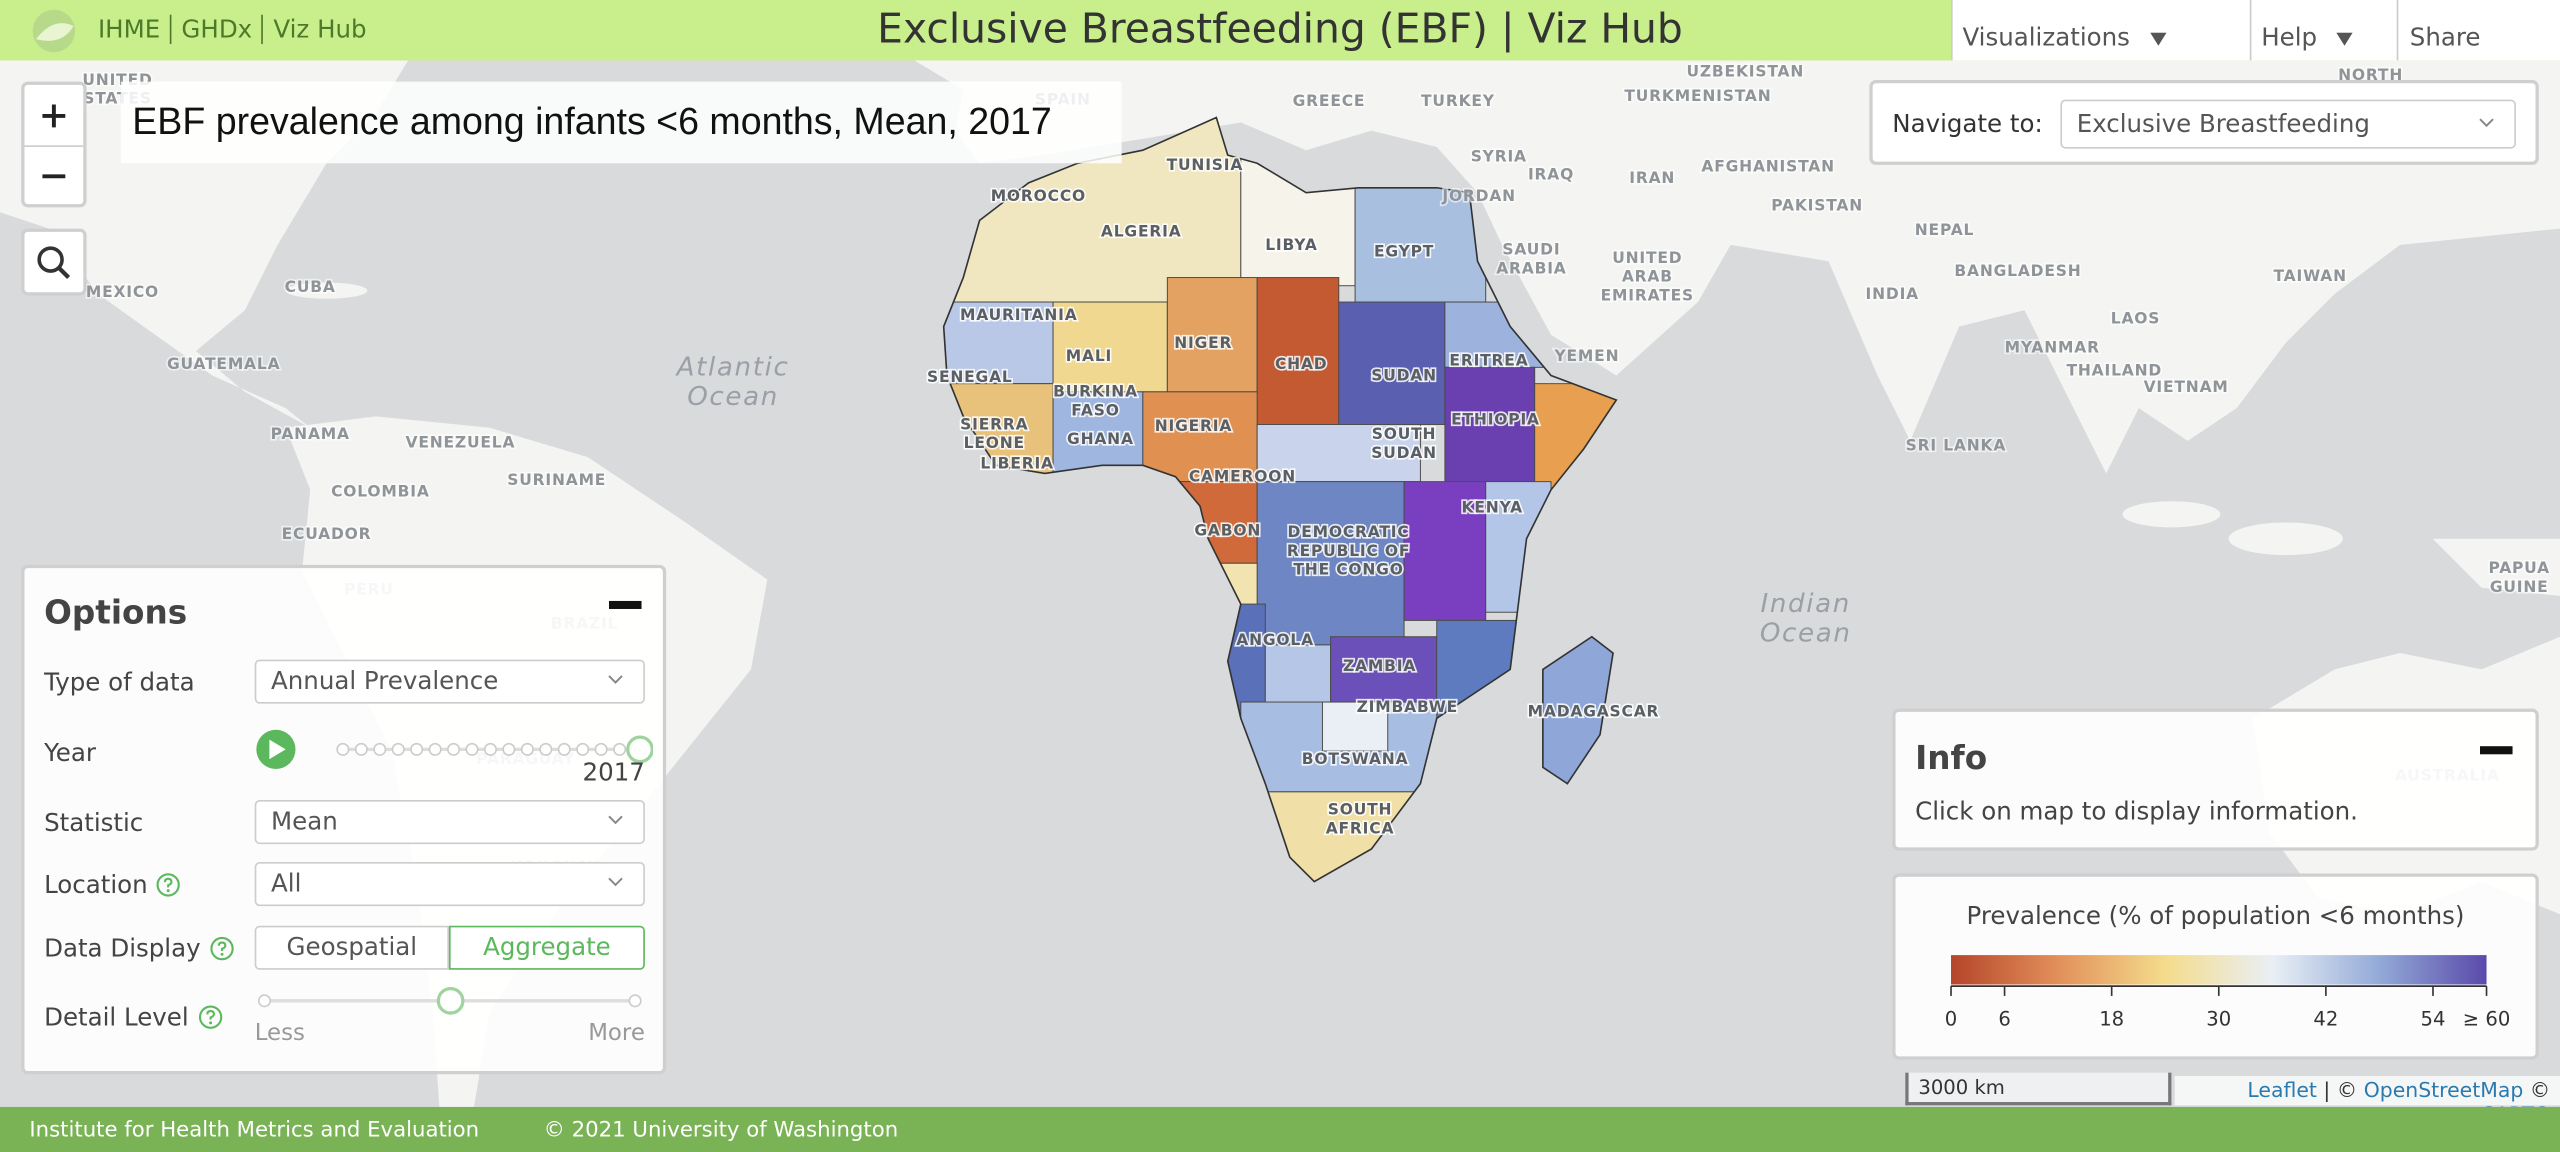 This screenshot has height=1152, width=2560. Describe the element at coordinates (1578, 710) in the screenshot. I see `madagascar` at that location.